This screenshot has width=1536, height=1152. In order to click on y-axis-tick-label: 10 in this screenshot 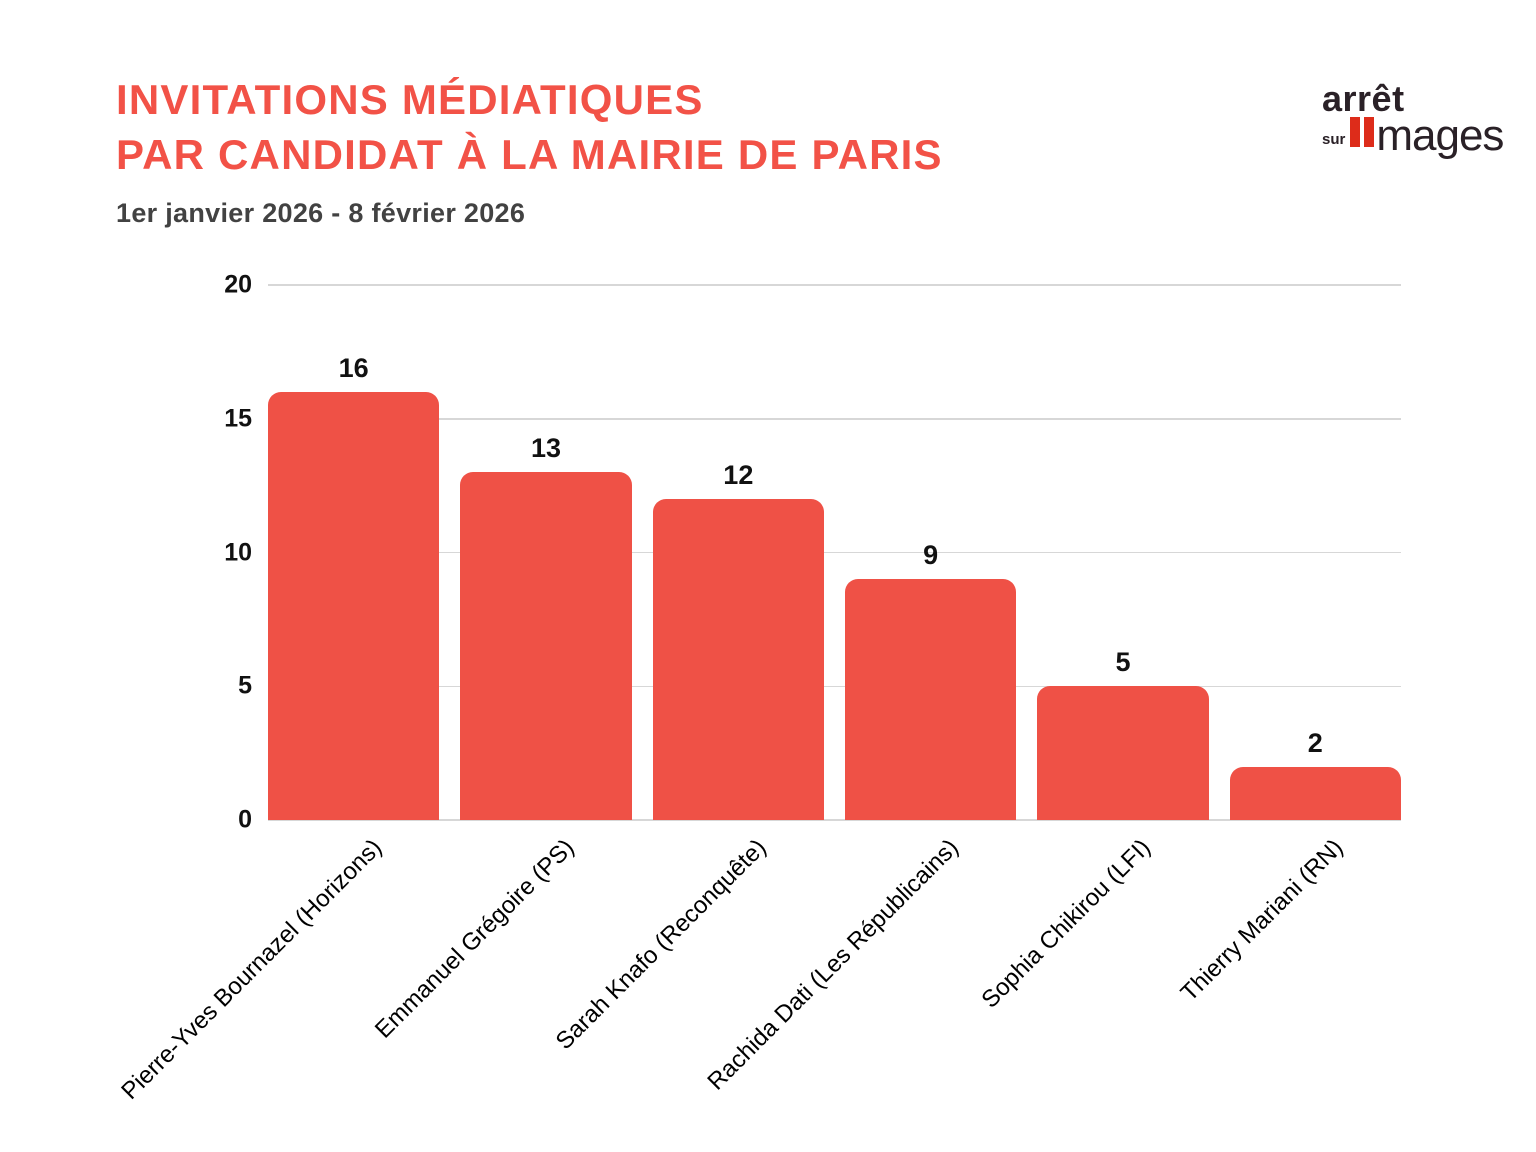, I will do `click(238, 552)`.